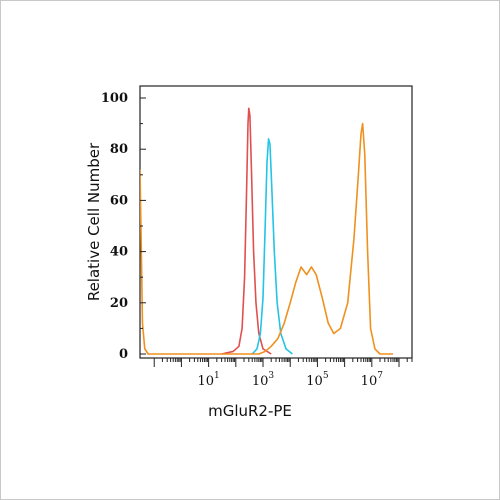  I want to click on x-tick-label: 10³, so click(263, 380).